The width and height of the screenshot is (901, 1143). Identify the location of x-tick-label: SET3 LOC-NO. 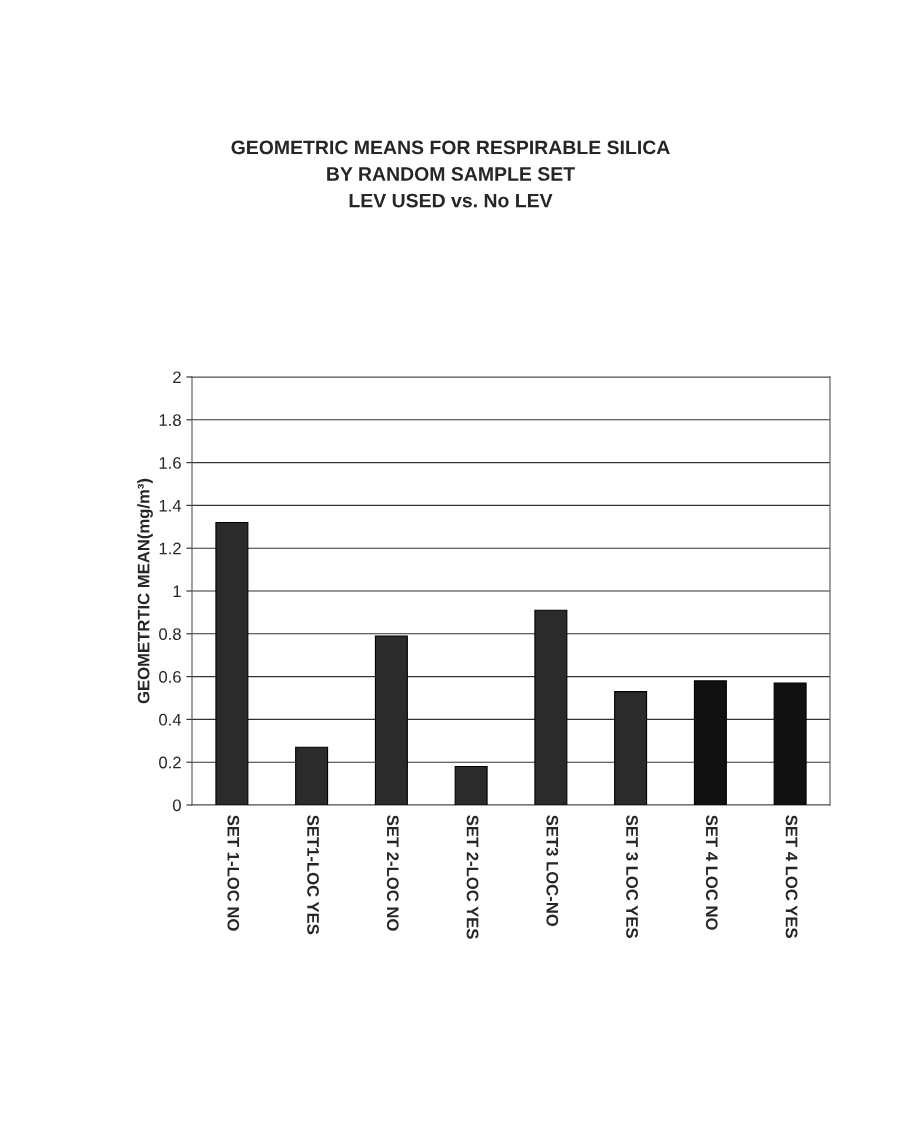
(552, 871).